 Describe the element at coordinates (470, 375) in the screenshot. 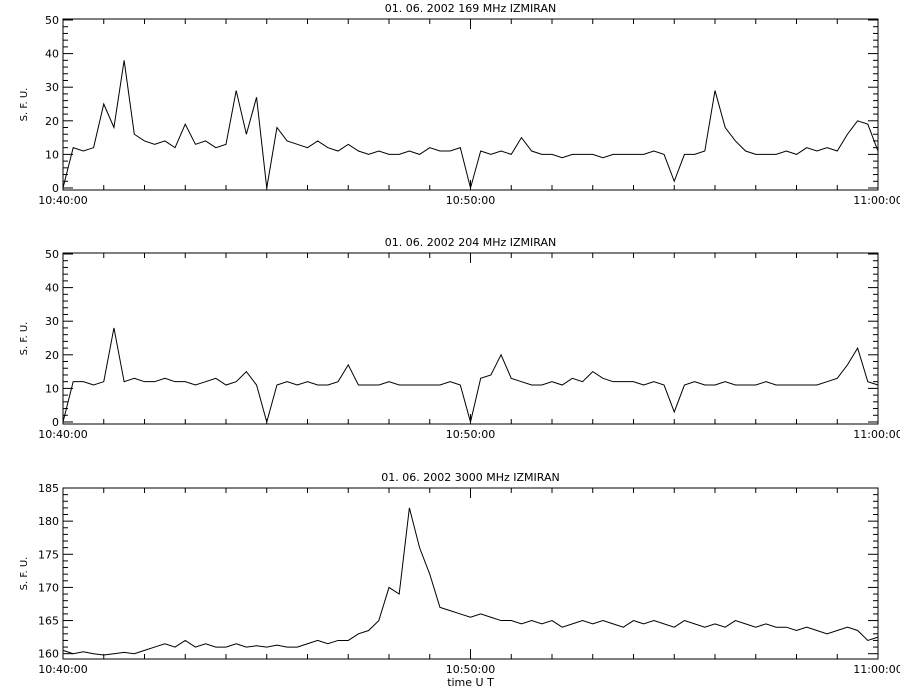

I see `signal-line` at that location.